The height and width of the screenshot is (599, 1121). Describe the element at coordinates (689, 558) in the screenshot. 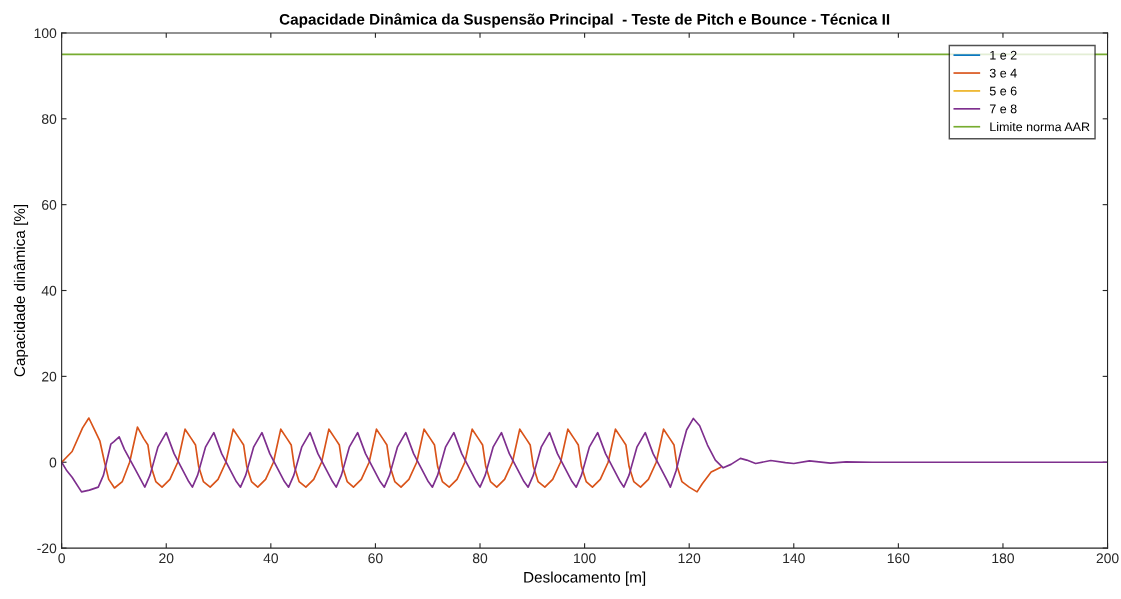

I see `x-tick-label: 120` at that location.